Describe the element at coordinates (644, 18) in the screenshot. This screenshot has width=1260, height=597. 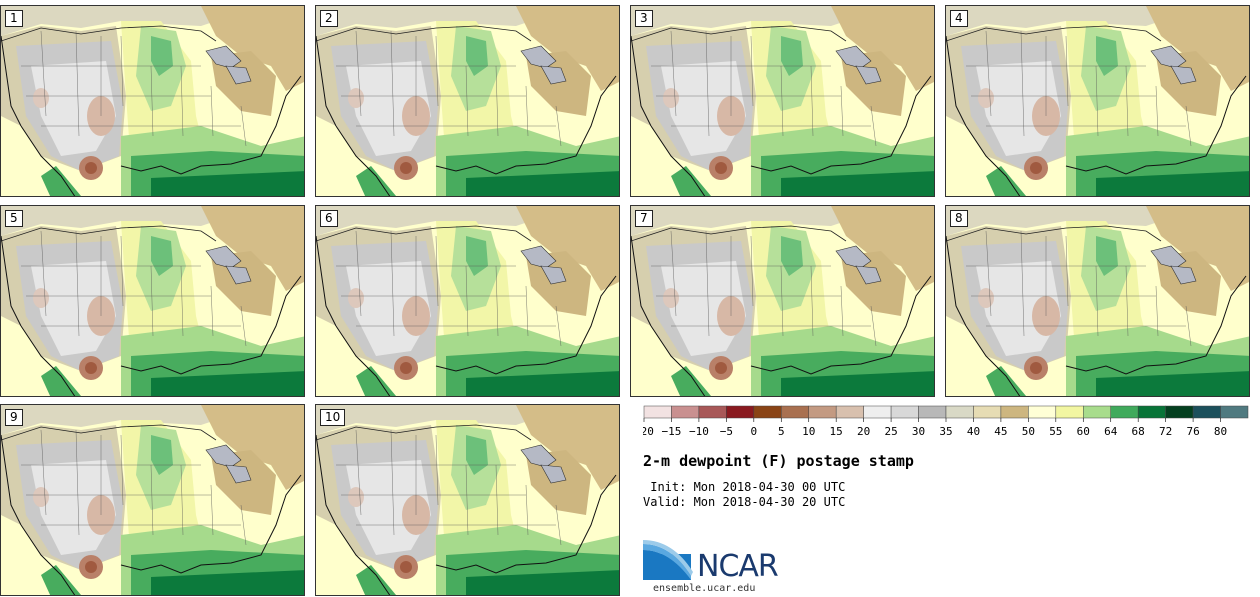
I see `member-number-label: 3` at that location.